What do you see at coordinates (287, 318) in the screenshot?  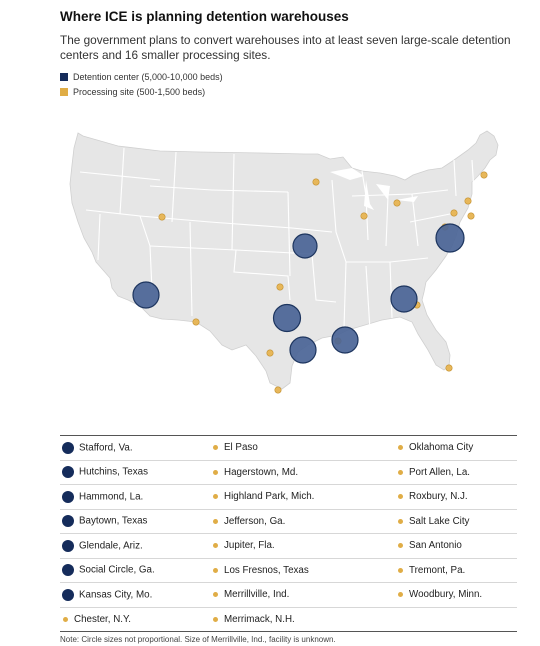 I see `marker-hutchins` at bounding box center [287, 318].